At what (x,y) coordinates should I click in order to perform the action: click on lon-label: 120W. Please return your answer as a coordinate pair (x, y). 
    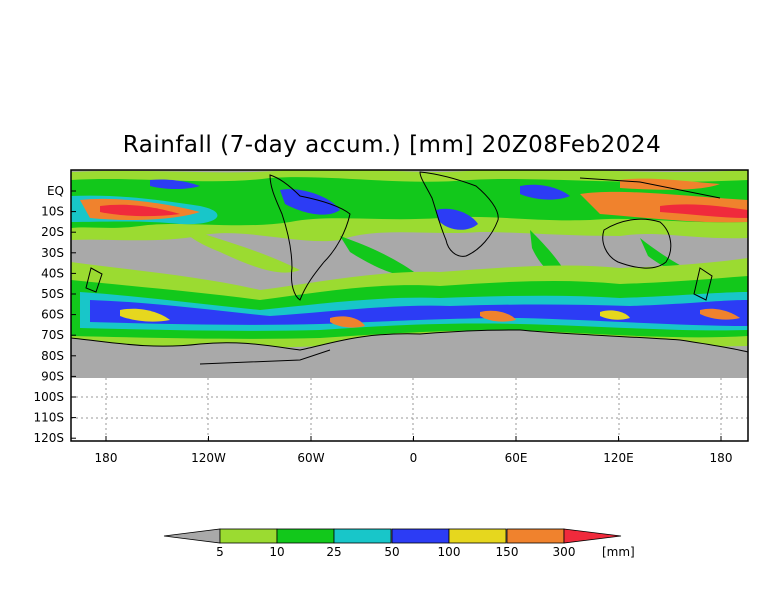
    Looking at the image, I should click on (208, 458).